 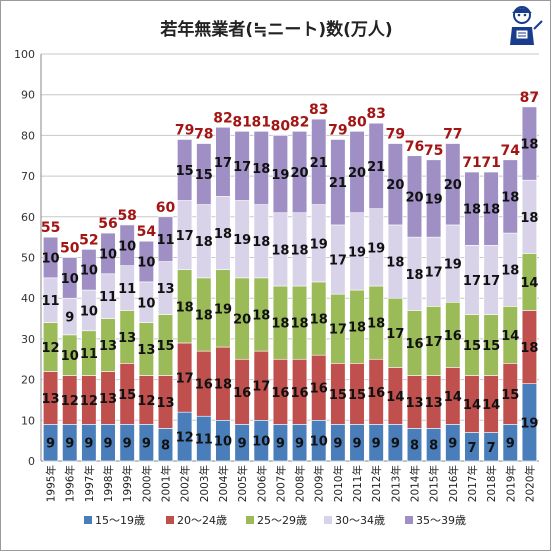 I want to click on total-value-label: 52, so click(x=88, y=240).